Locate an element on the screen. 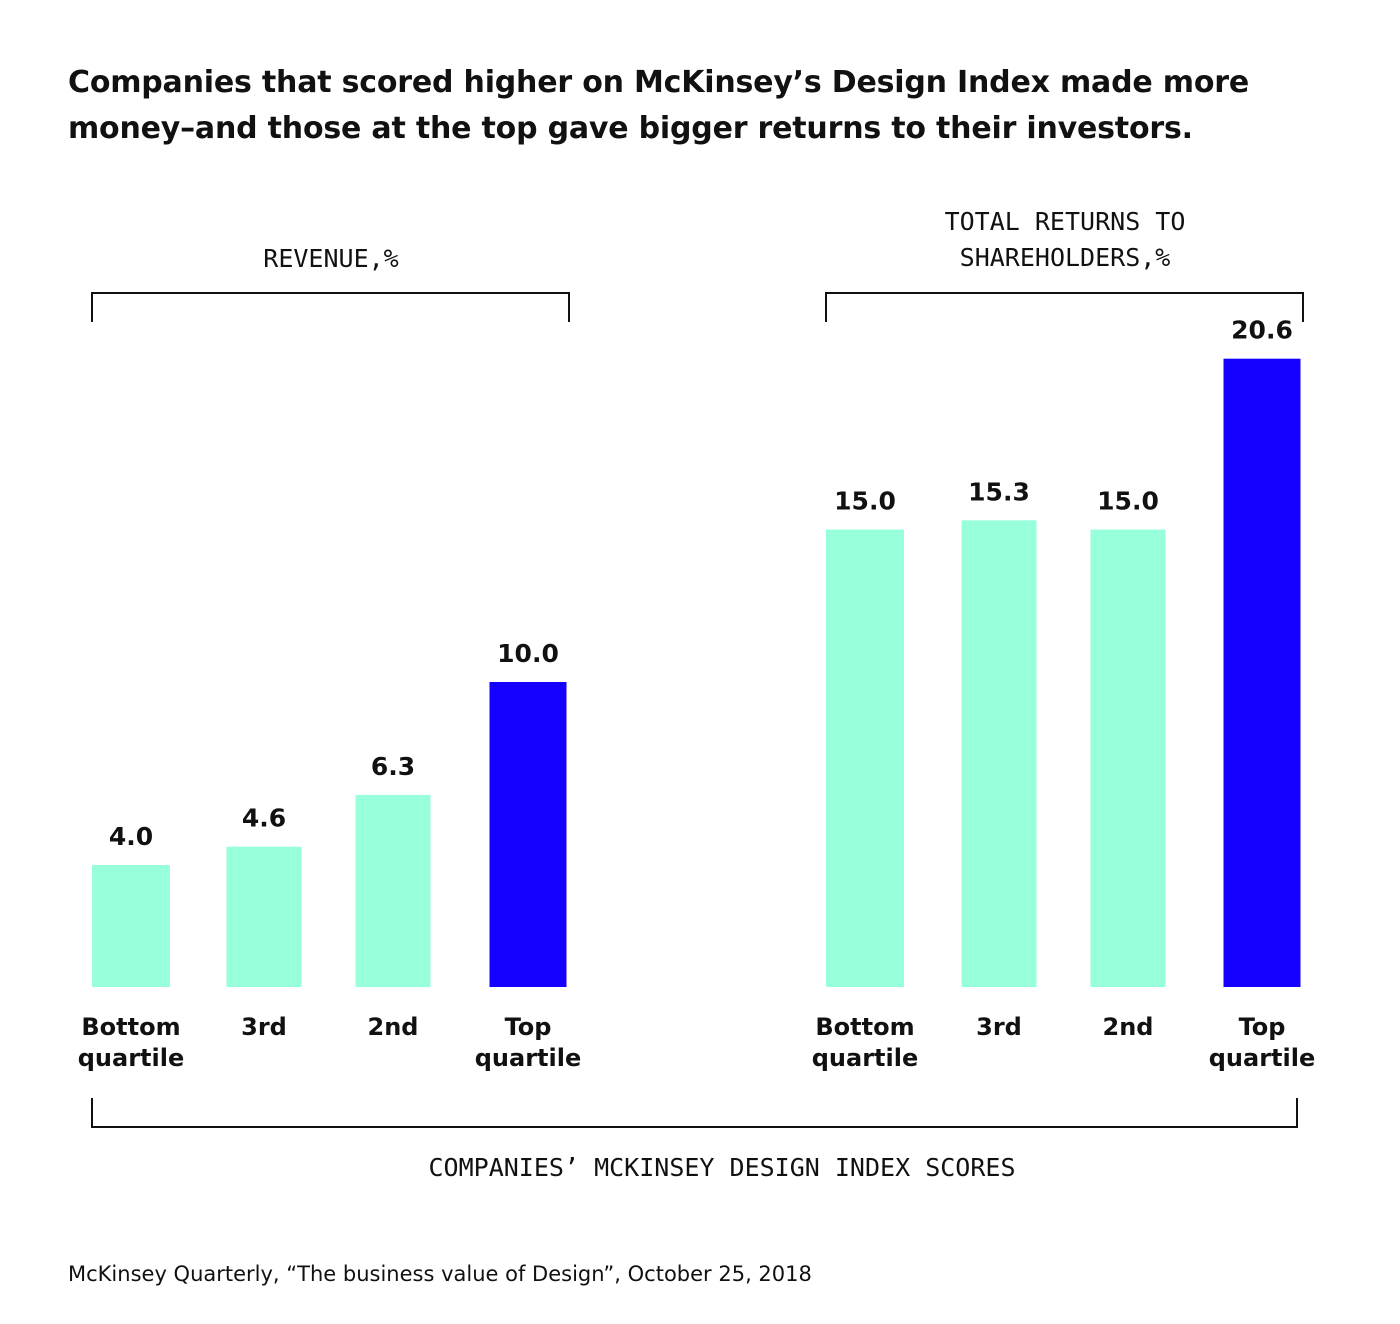 This screenshot has width=1400, height=1324. shareholder-returns-category-label-line: Bottom is located at coordinates (864, 1027).